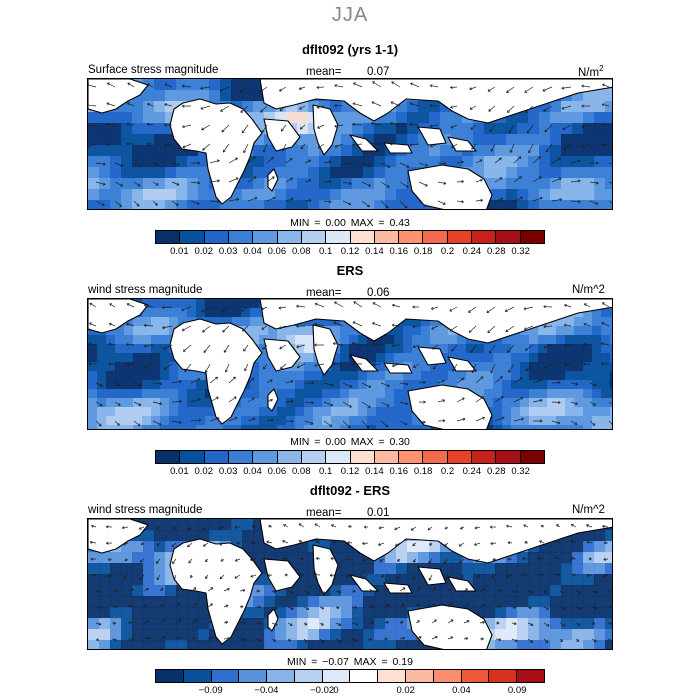  Describe the element at coordinates (326, 471) in the screenshot. I see `colorbar-tick-label: 0.1` at that location.